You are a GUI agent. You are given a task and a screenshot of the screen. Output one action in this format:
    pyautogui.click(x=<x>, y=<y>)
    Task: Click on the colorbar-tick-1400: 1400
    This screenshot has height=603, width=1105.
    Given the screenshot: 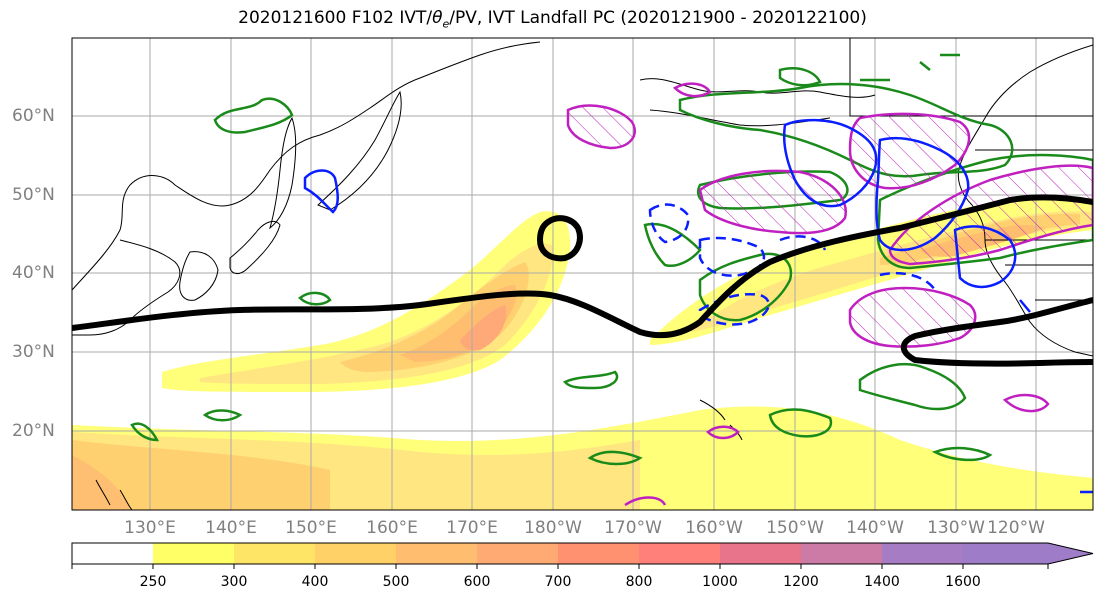 What is the action you would take?
    pyautogui.click(x=882, y=582)
    